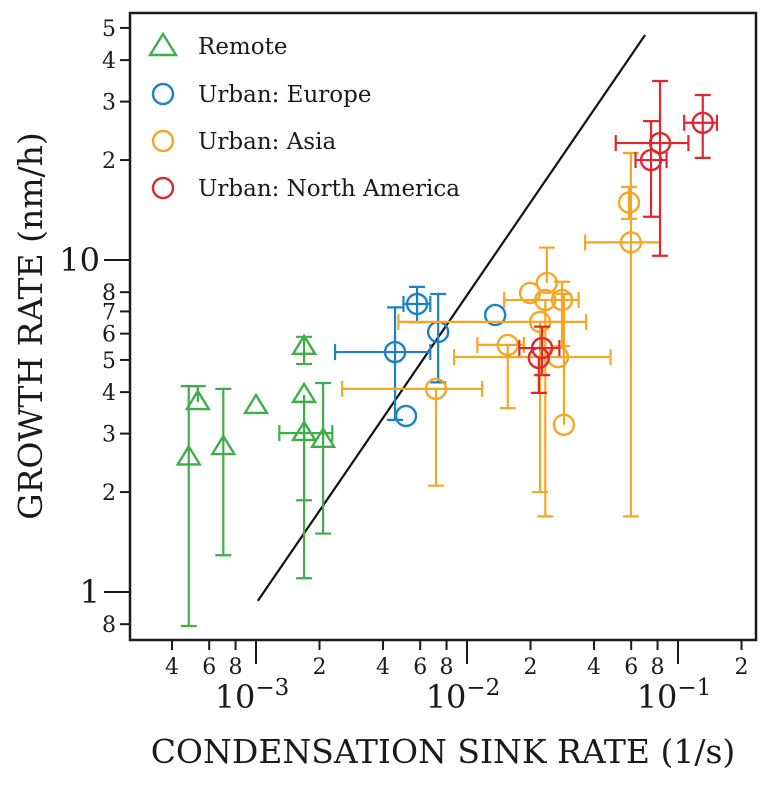 Image resolution: width=781 pixels, height=801 pixels. I want to click on y-tick-label: 7, so click(109, 312).